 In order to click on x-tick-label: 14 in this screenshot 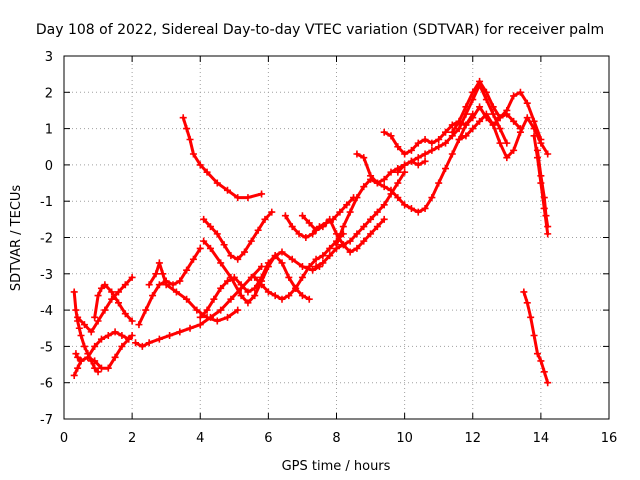, I will do `click(541, 438)`.